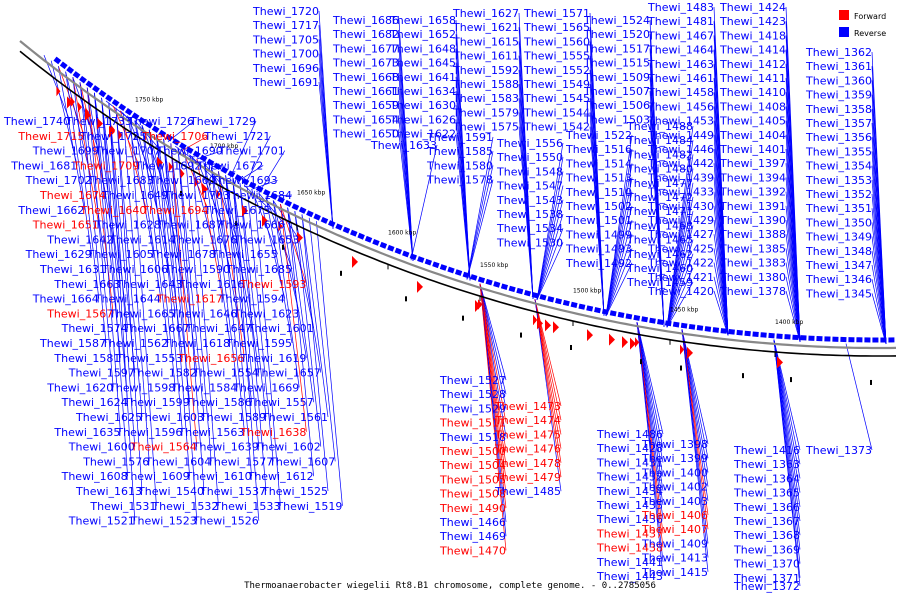 The image size is (900, 600). I want to click on gene-label: Thewi_1346, so click(838, 279).